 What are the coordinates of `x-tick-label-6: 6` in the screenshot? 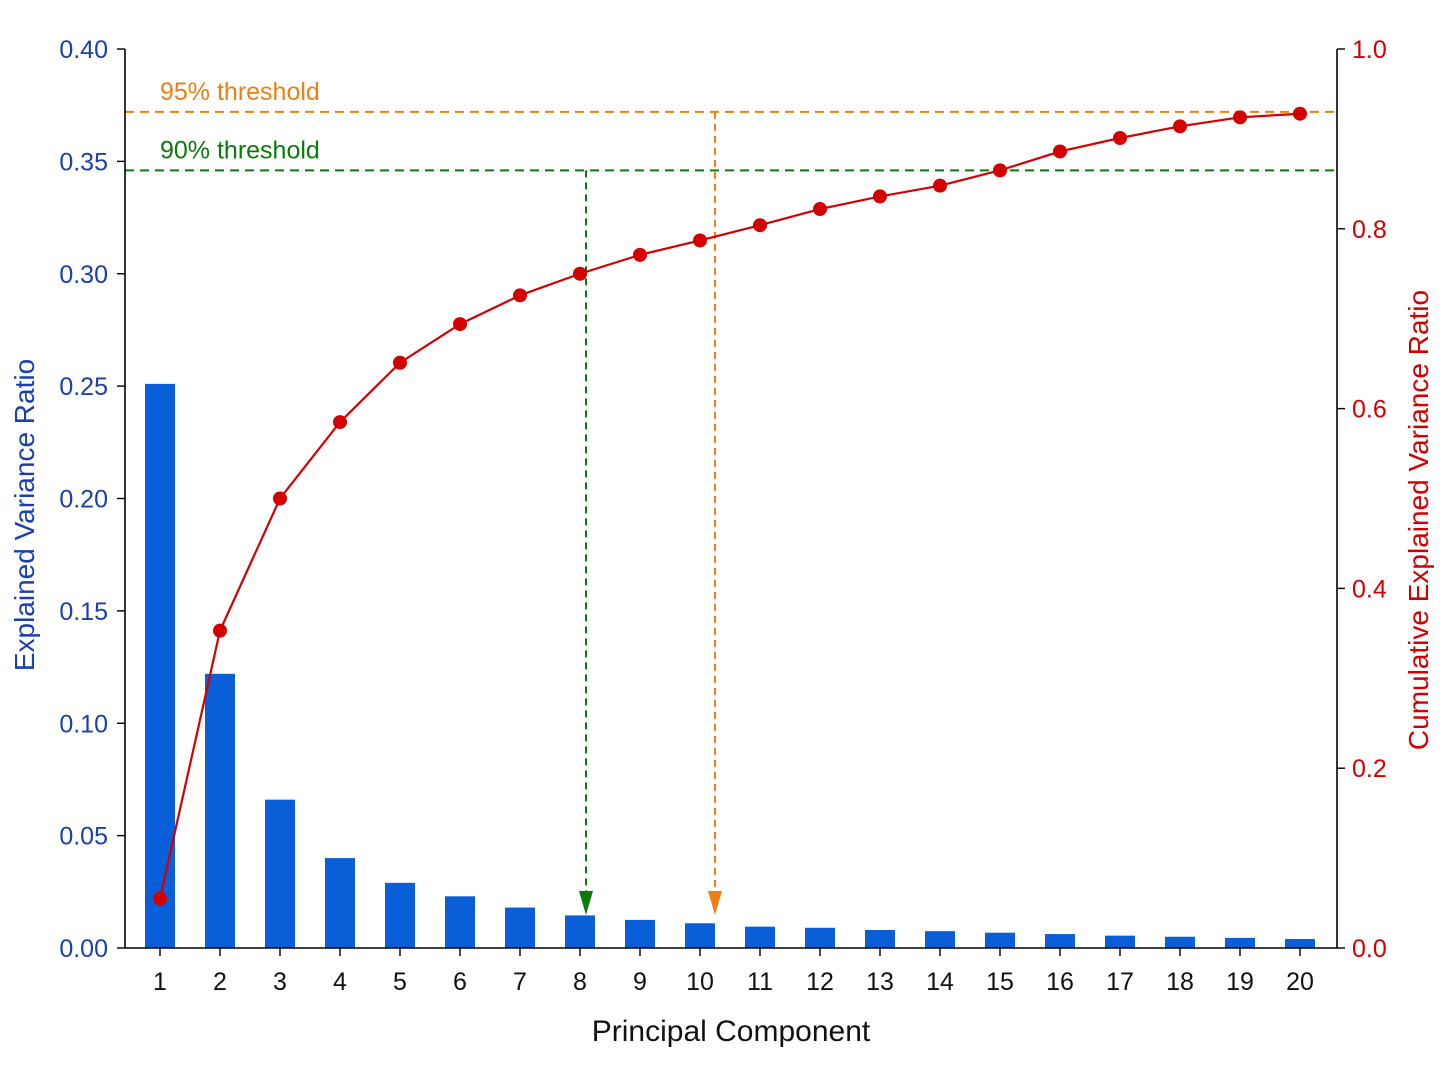 It's located at (460, 982).